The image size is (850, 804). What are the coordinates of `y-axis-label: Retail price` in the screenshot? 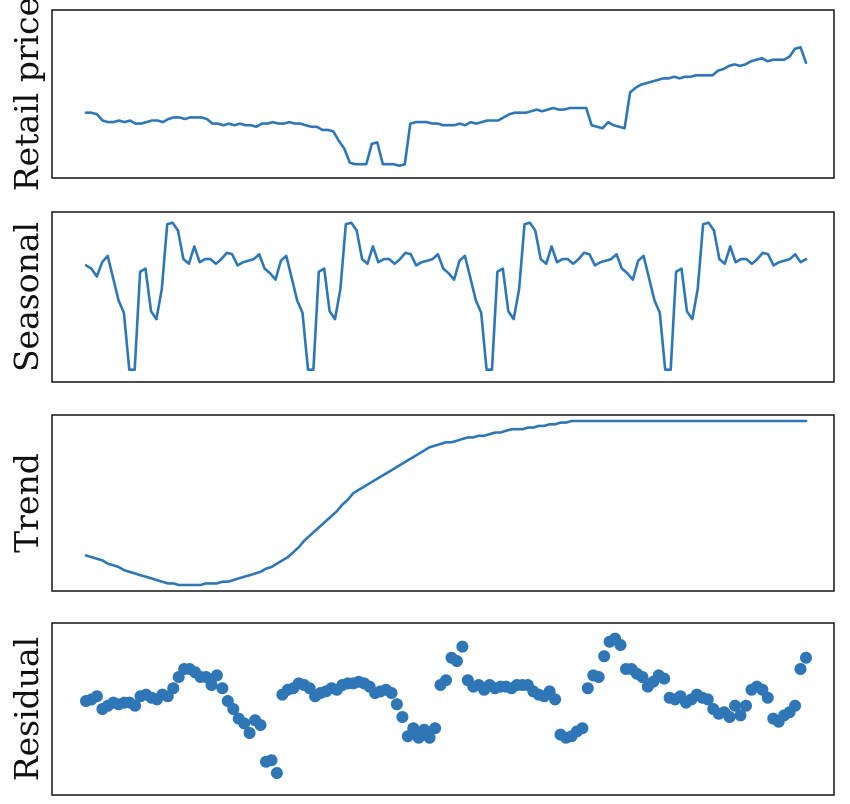 It's located at (26, 95).